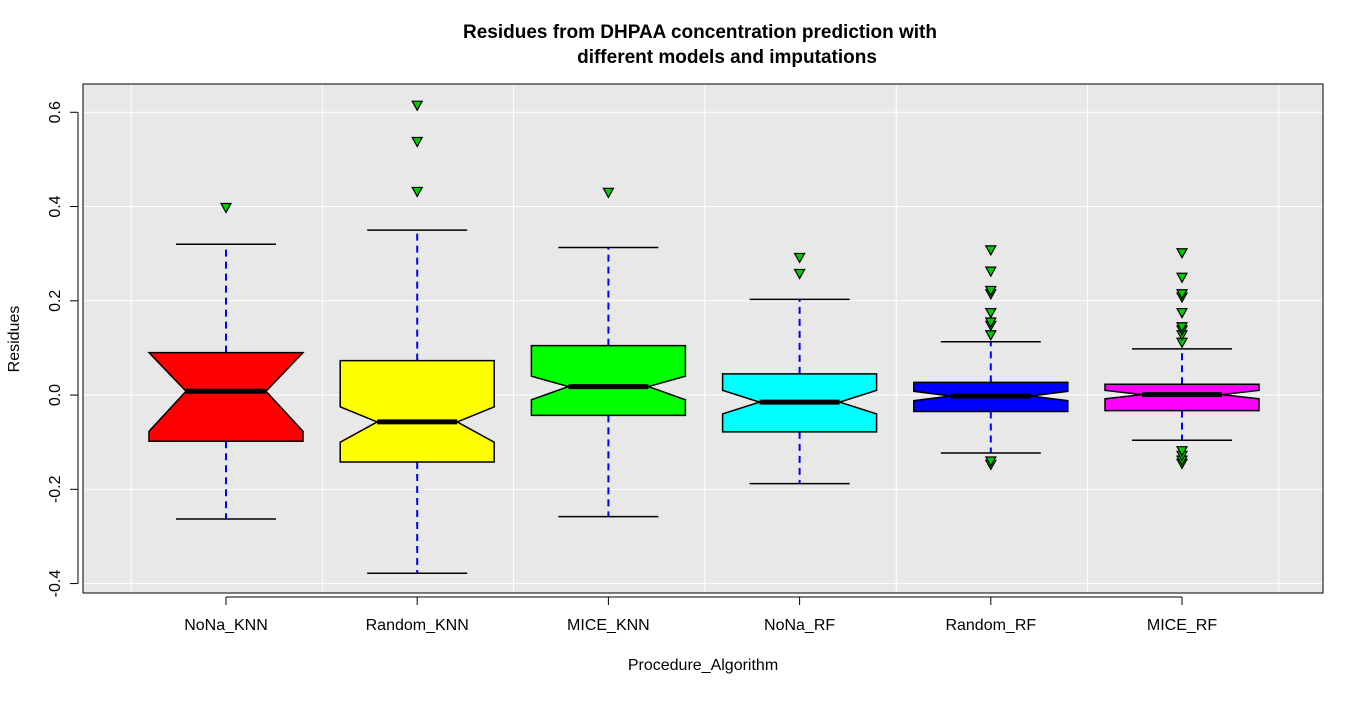 The height and width of the screenshot is (702, 1366). Describe the element at coordinates (55, 112) in the screenshot. I see `y-tick-label: 0.6` at that location.